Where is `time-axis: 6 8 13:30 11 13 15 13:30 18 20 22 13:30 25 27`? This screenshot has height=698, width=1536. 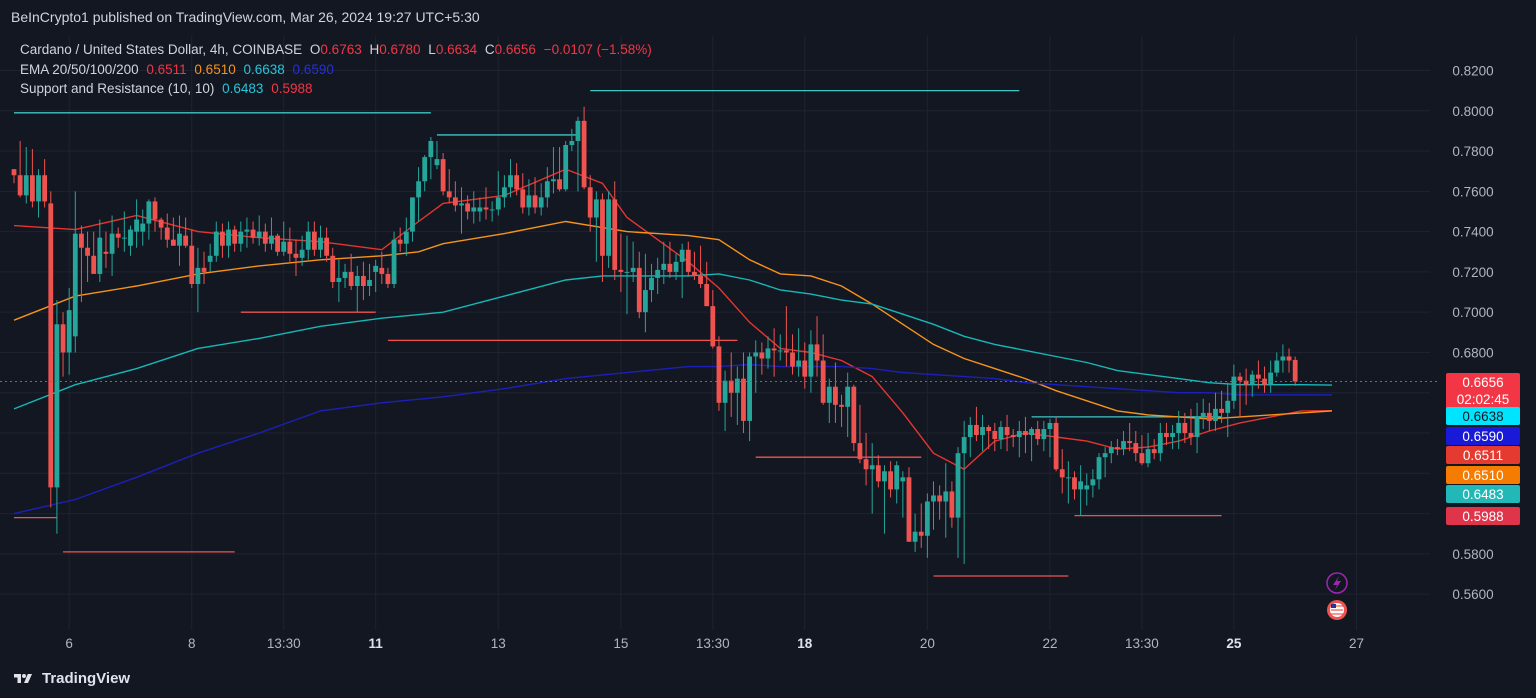 time-axis: 6 8 13:30 11 13 15 13:30 18 20 22 13:30 25 27 is located at coordinates (714, 643).